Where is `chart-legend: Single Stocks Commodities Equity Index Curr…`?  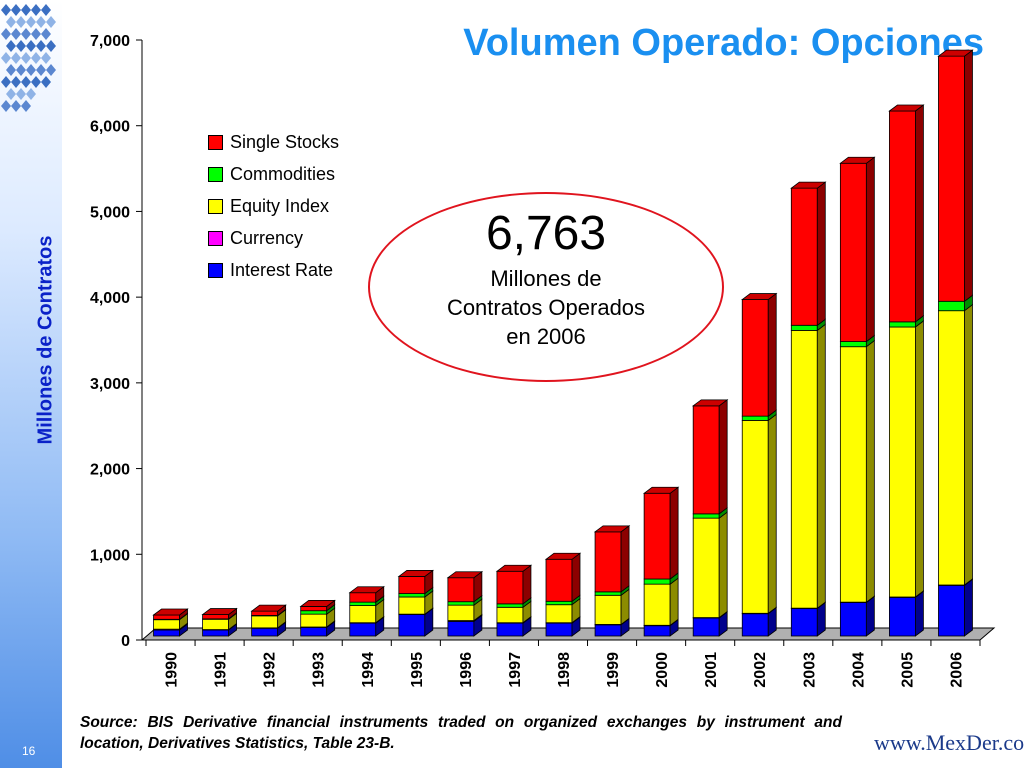
chart-legend: Single Stocks Commodities Equity Index Curr… is located at coordinates (273, 206).